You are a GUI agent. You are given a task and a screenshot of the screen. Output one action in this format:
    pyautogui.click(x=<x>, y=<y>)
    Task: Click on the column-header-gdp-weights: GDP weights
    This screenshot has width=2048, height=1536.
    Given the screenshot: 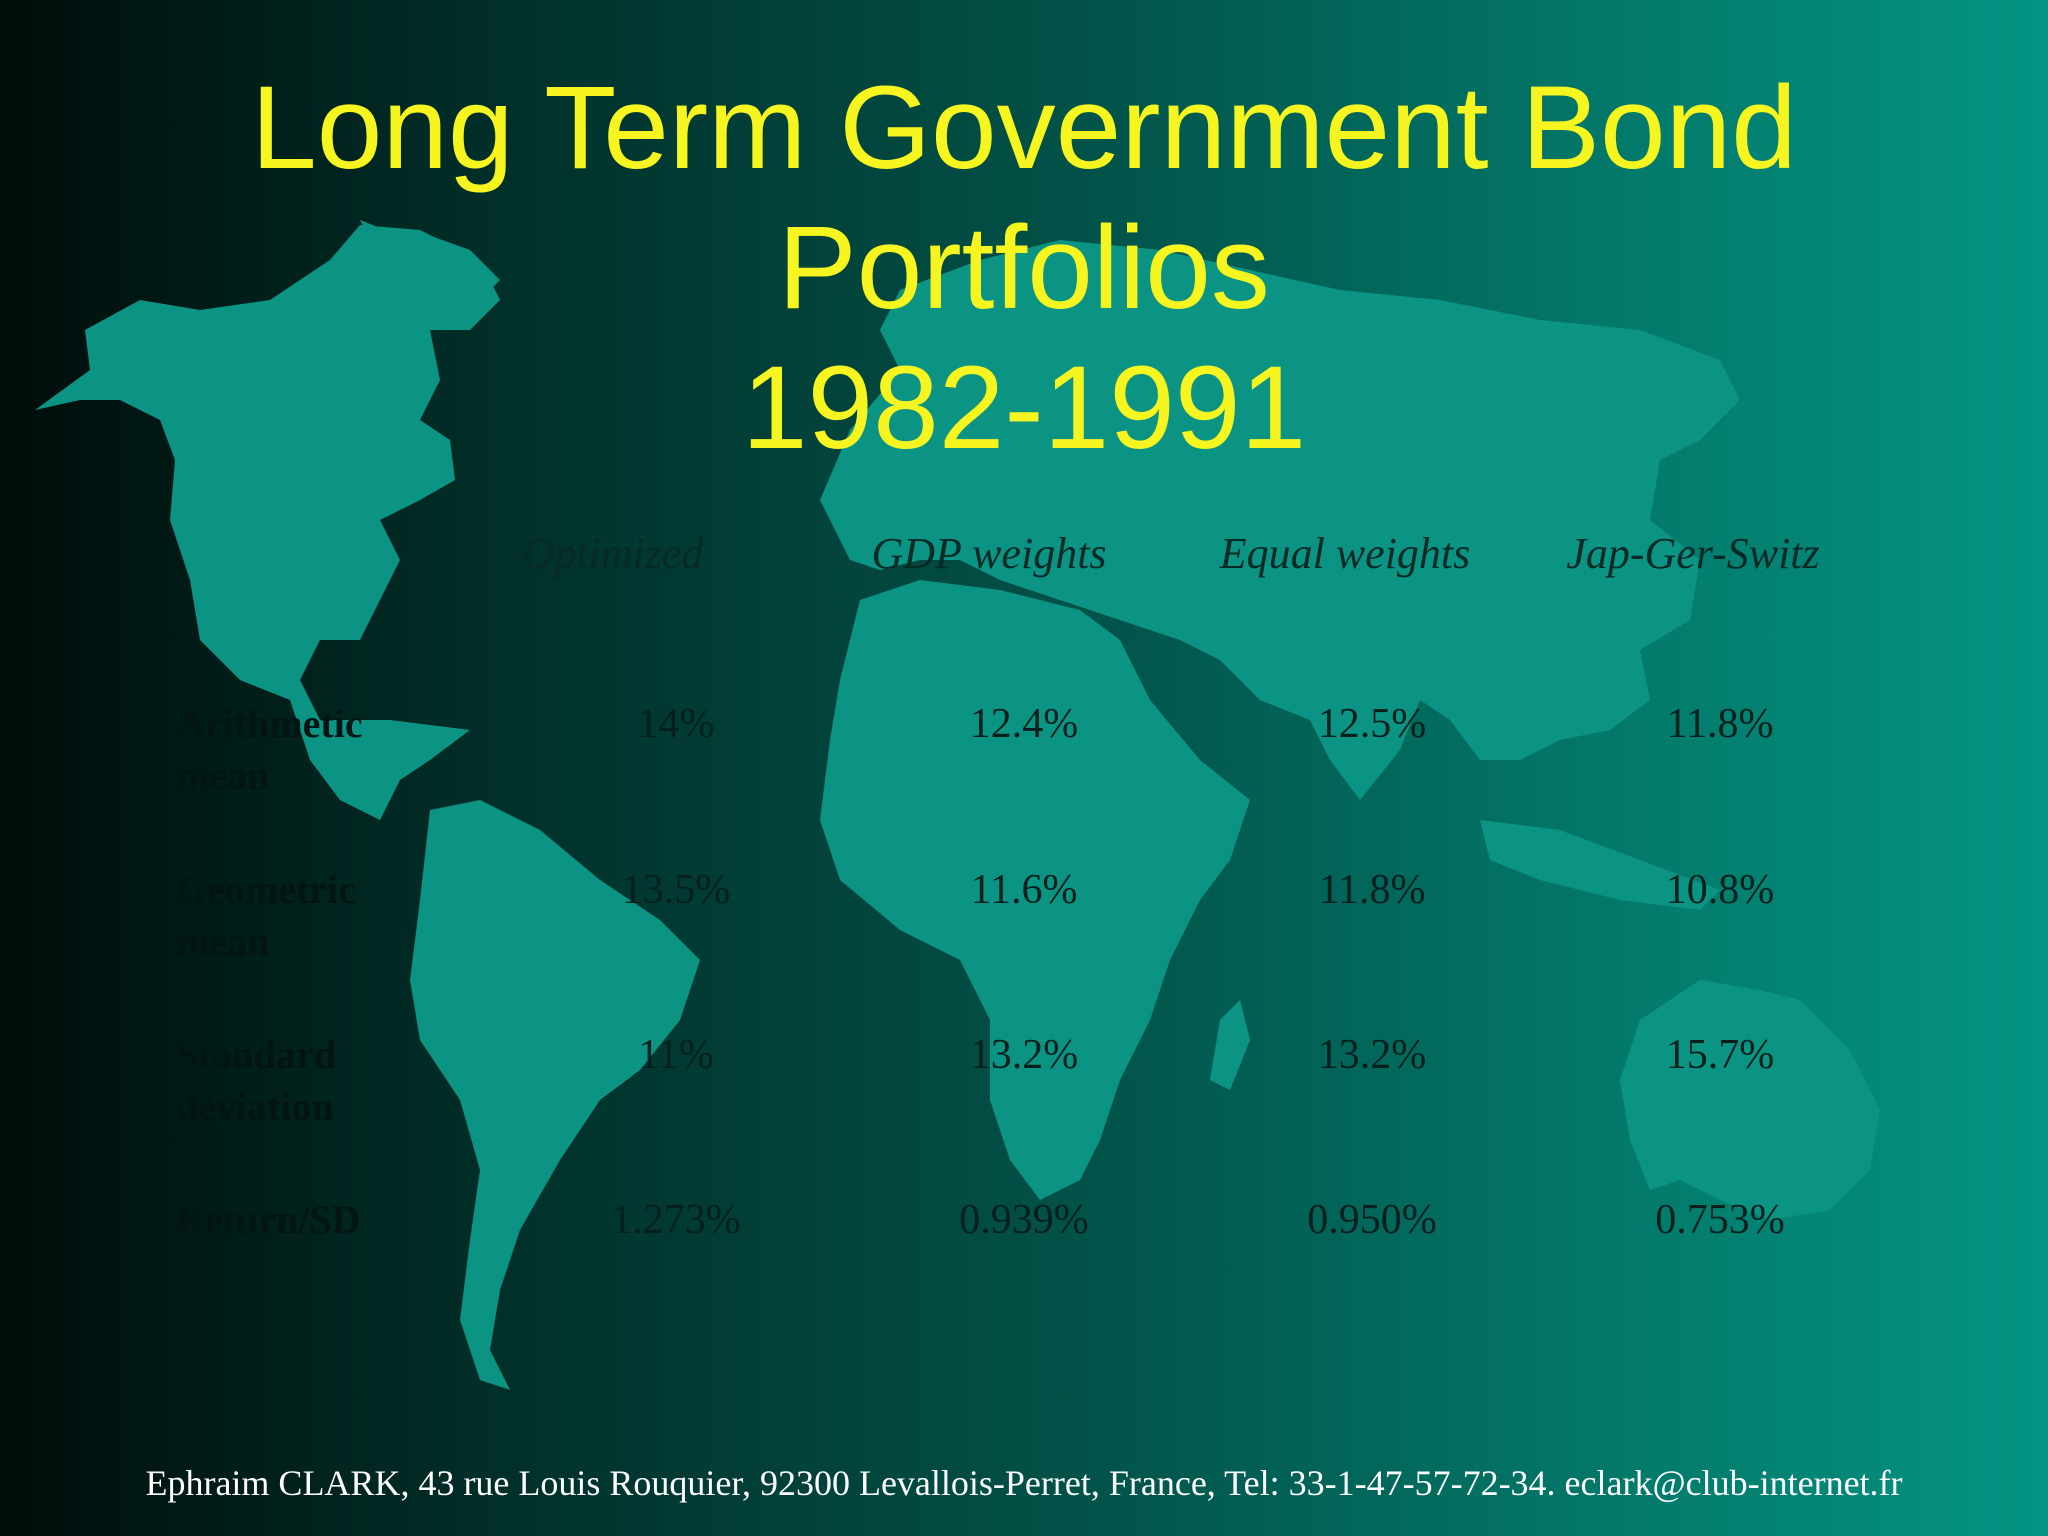 What is the action you would take?
    pyautogui.click(x=989, y=553)
    